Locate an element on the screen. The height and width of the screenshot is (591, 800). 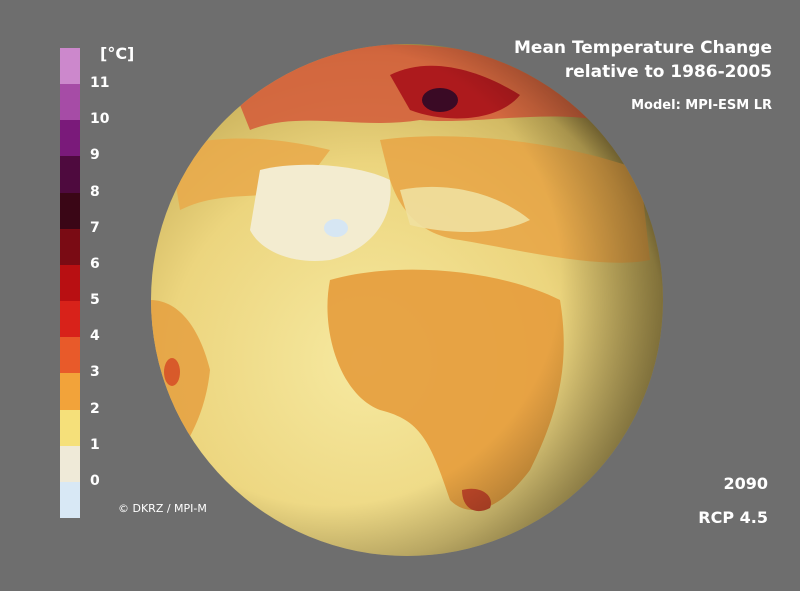
legend-tick-label: 4 is located at coordinates (95, 336).